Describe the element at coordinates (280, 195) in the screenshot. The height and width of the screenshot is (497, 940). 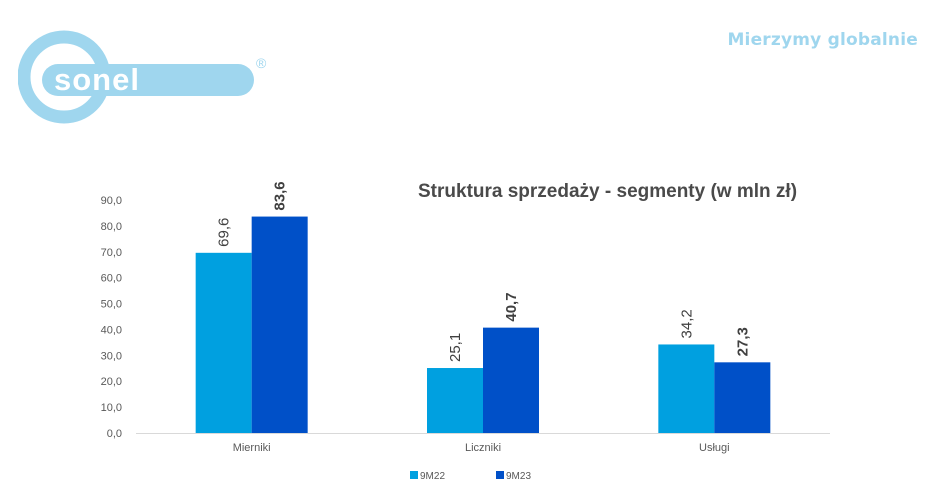
I see `data-label: 83,6` at that location.